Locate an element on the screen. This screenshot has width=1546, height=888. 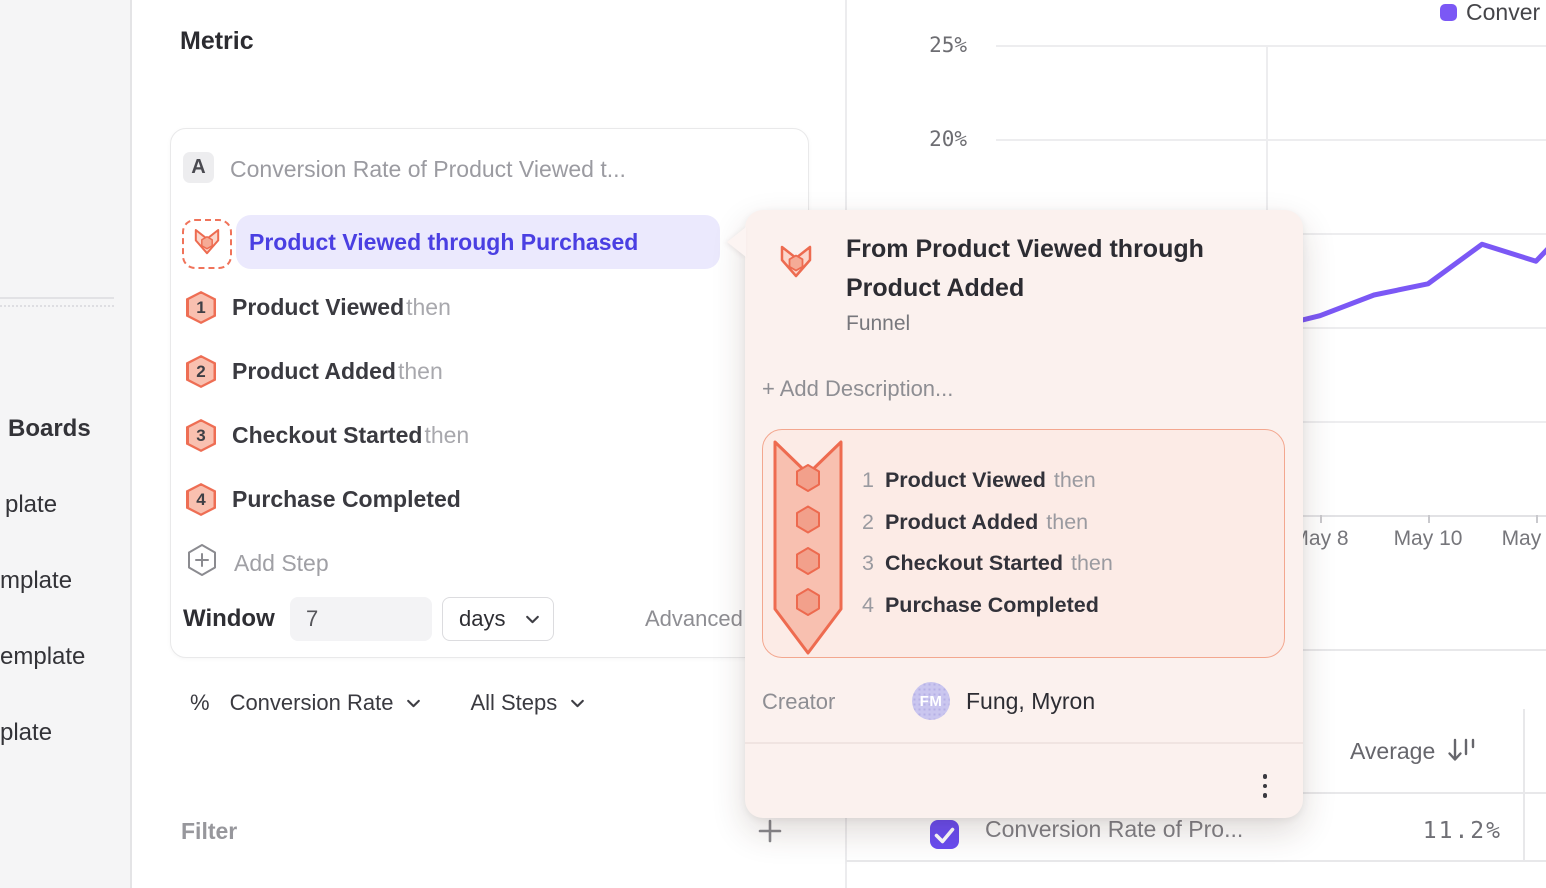
advanced-link: Advanced is located at coordinates (694, 618).